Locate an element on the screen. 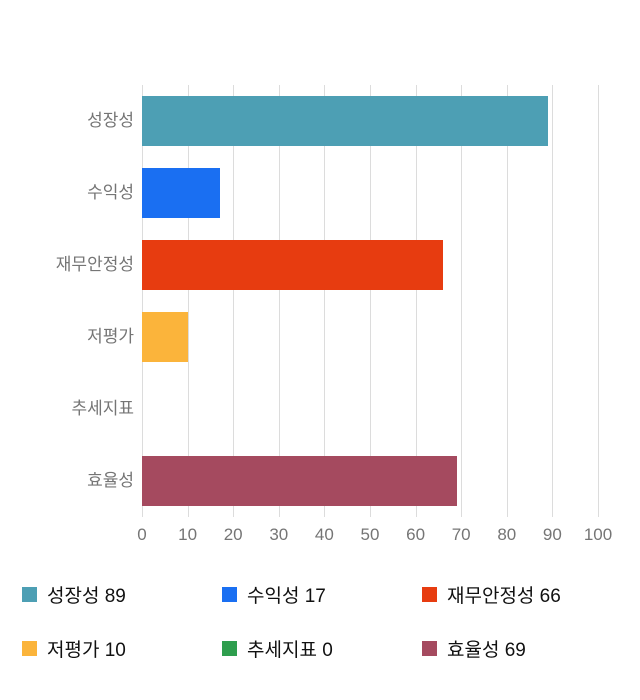  x-tick-label: 60 is located at coordinates (416, 534).